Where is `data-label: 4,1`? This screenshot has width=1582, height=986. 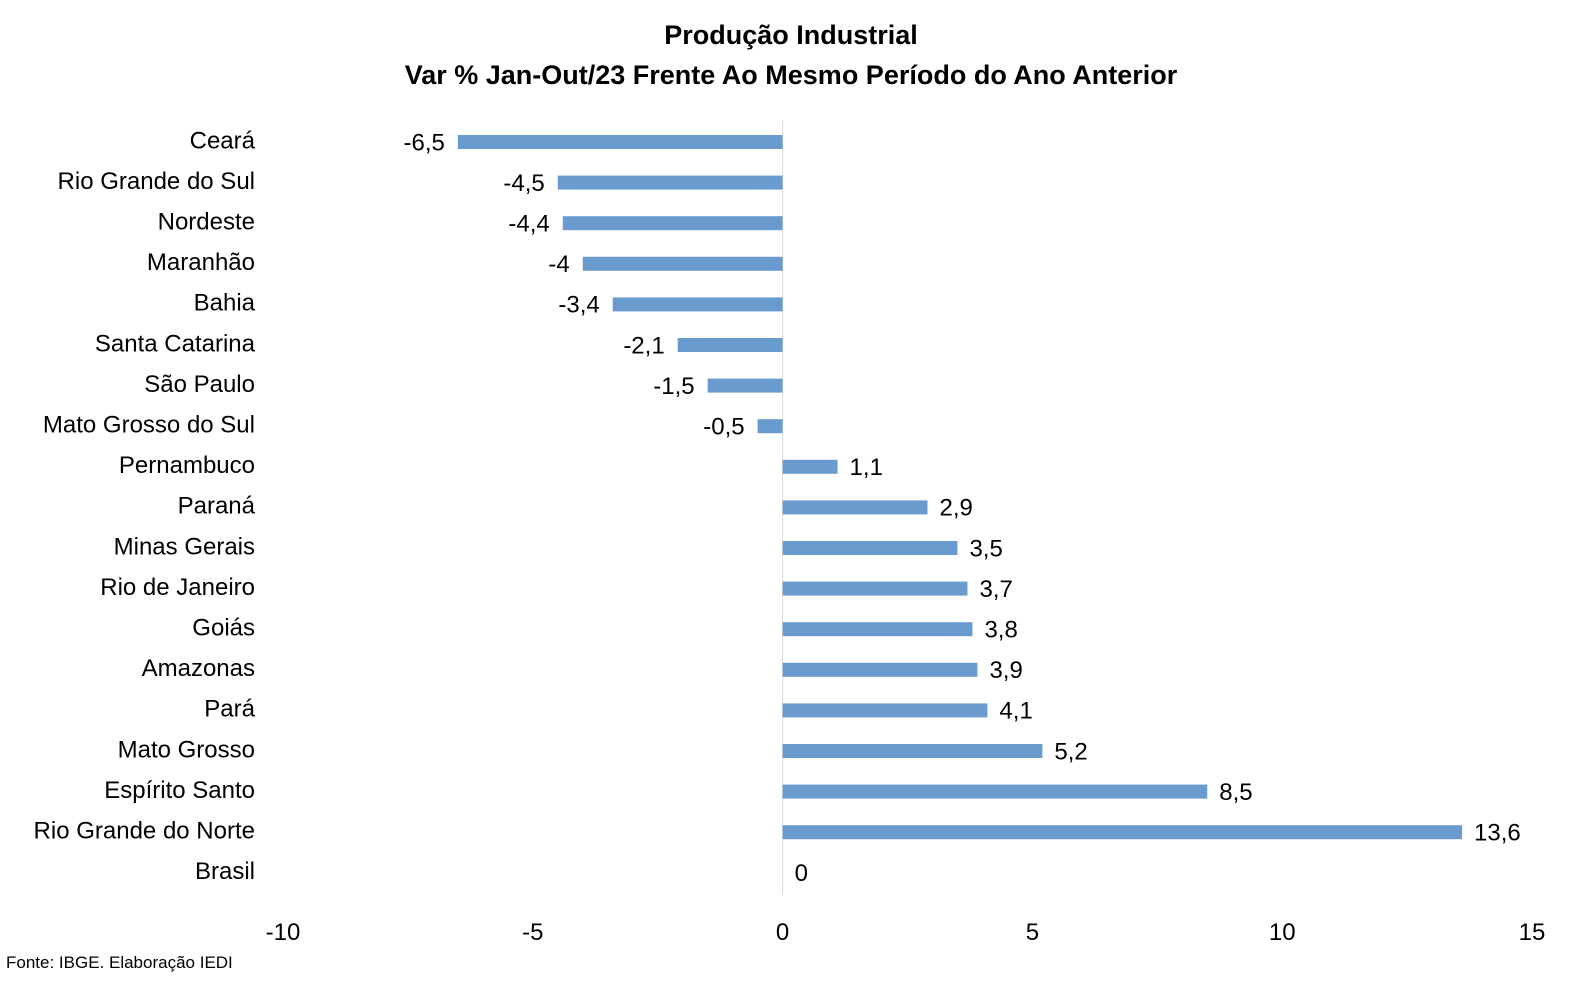
data-label: 4,1 is located at coordinates (1015, 711).